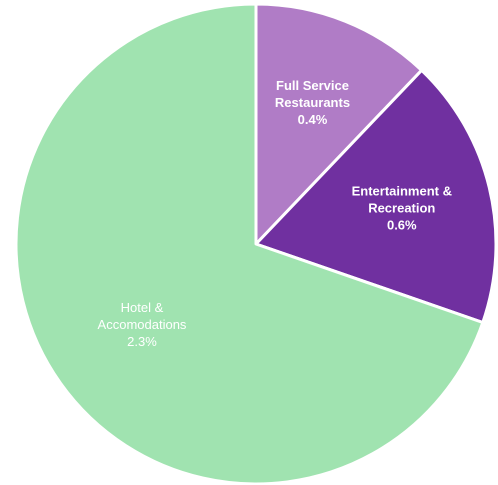 The width and height of the screenshot is (498, 485). What do you see at coordinates (142, 341) in the screenshot?
I see `slice-value-label: 2.3%` at bounding box center [142, 341].